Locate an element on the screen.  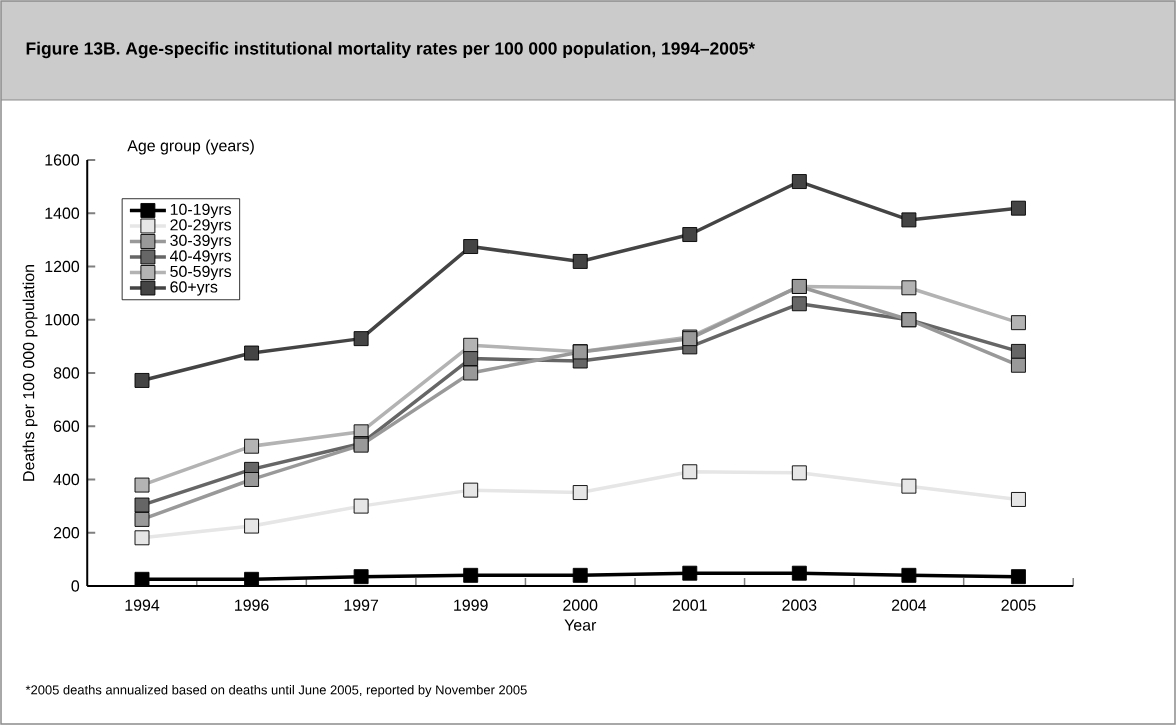
legend-label: 20-29yrs is located at coordinates (201, 226).